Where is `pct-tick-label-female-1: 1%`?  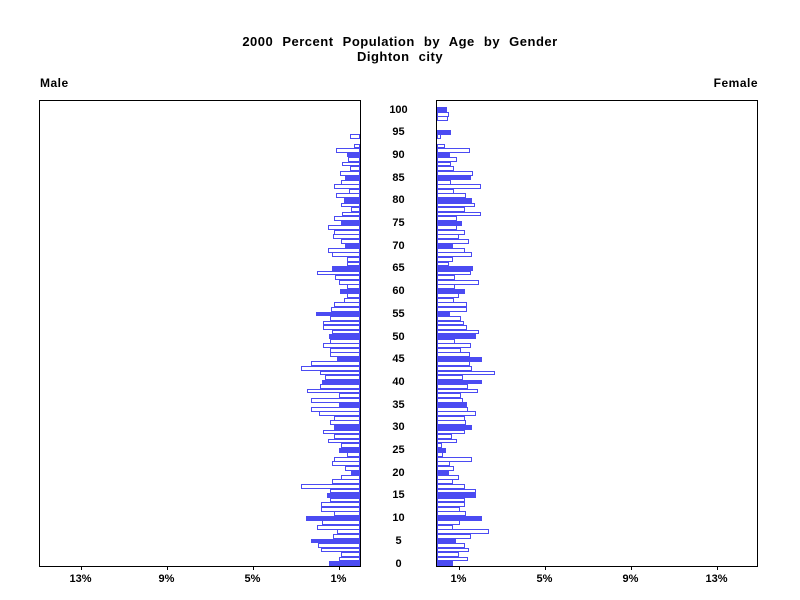
pct-tick-label-female-1: 1% is located at coordinates (458, 579).